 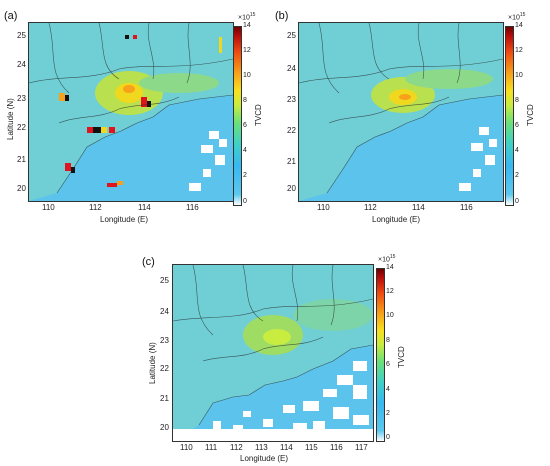 What do you see at coordinates (388, 364) in the screenshot?
I see `panel-c-cb-tick-6: 6` at bounding box center [388, 364].